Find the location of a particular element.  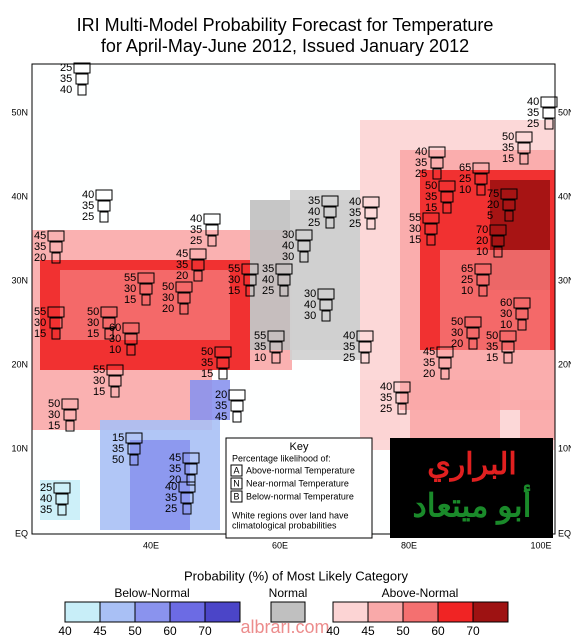

legend-label: 50 is located at coordinates (135, 630).